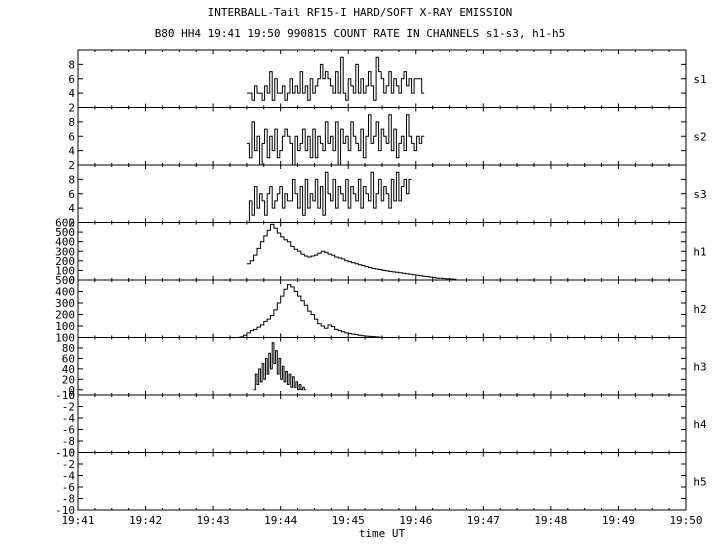 The width and height of the screenshot is (720, 550). What do you see at coordinates (279, 366) in the screenshot?
I see `series-line-h3` at bounding box center [279, 366].